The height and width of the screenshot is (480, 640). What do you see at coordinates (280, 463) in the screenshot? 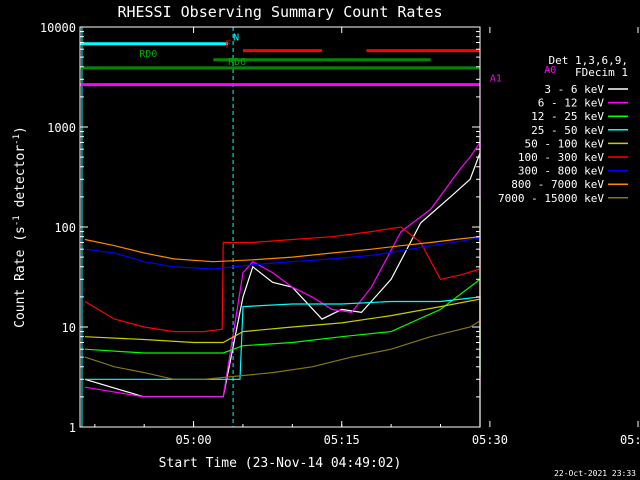
I see `x-axis-label: Start Time (23-Nov-14 04:49:02)` at bounding box center [280, 463].